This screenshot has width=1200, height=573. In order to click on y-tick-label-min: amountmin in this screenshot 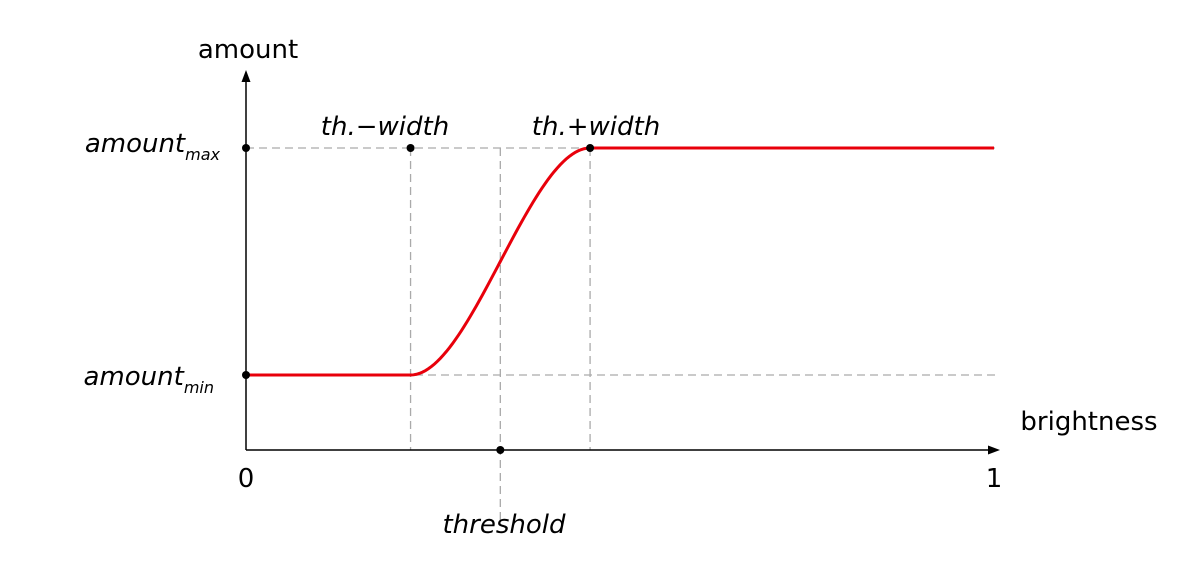, I will do `click(149, 379)`.